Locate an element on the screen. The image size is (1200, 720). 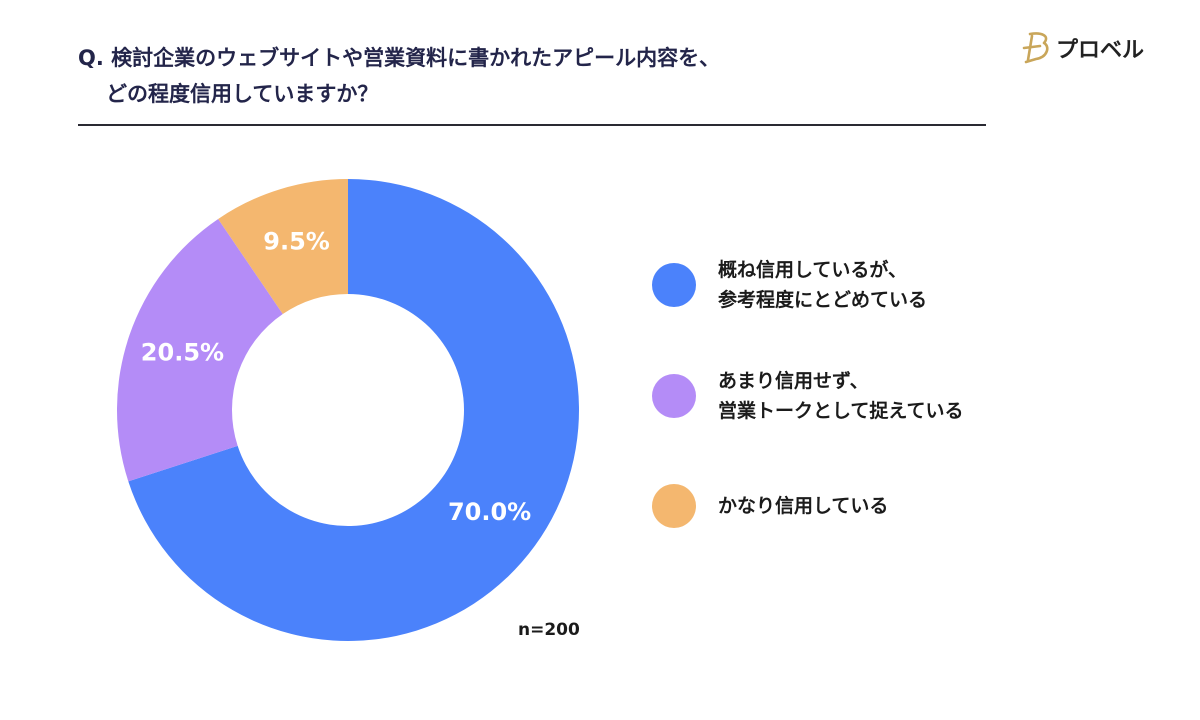
slice-value-label-2: 20.5% is located at coordinates (182, 352).